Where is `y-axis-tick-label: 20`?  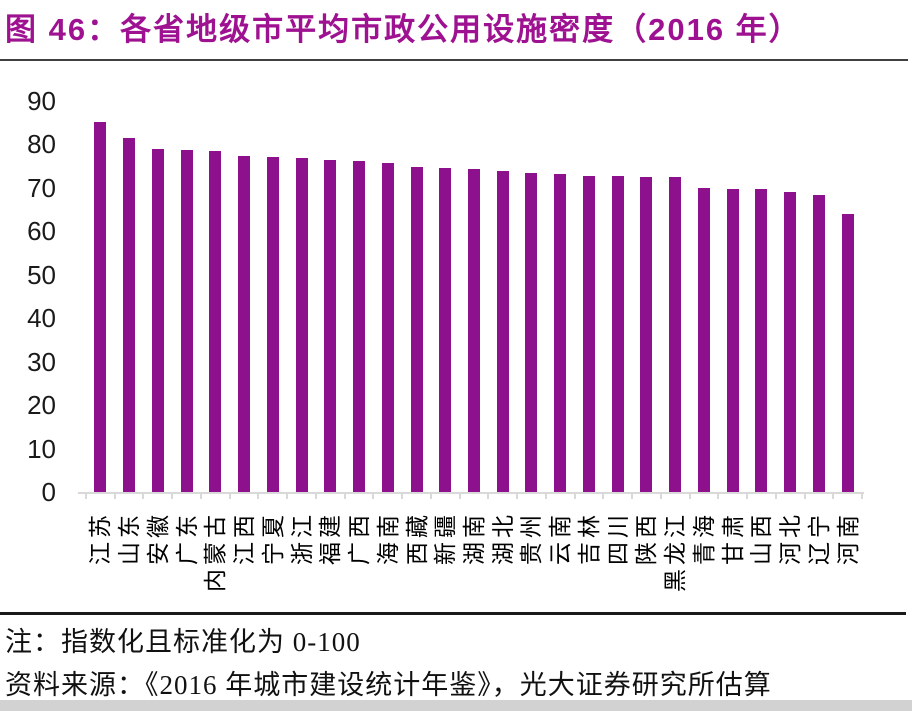 y-axis-tick-label: 20 is located at coordinates (41, 405).